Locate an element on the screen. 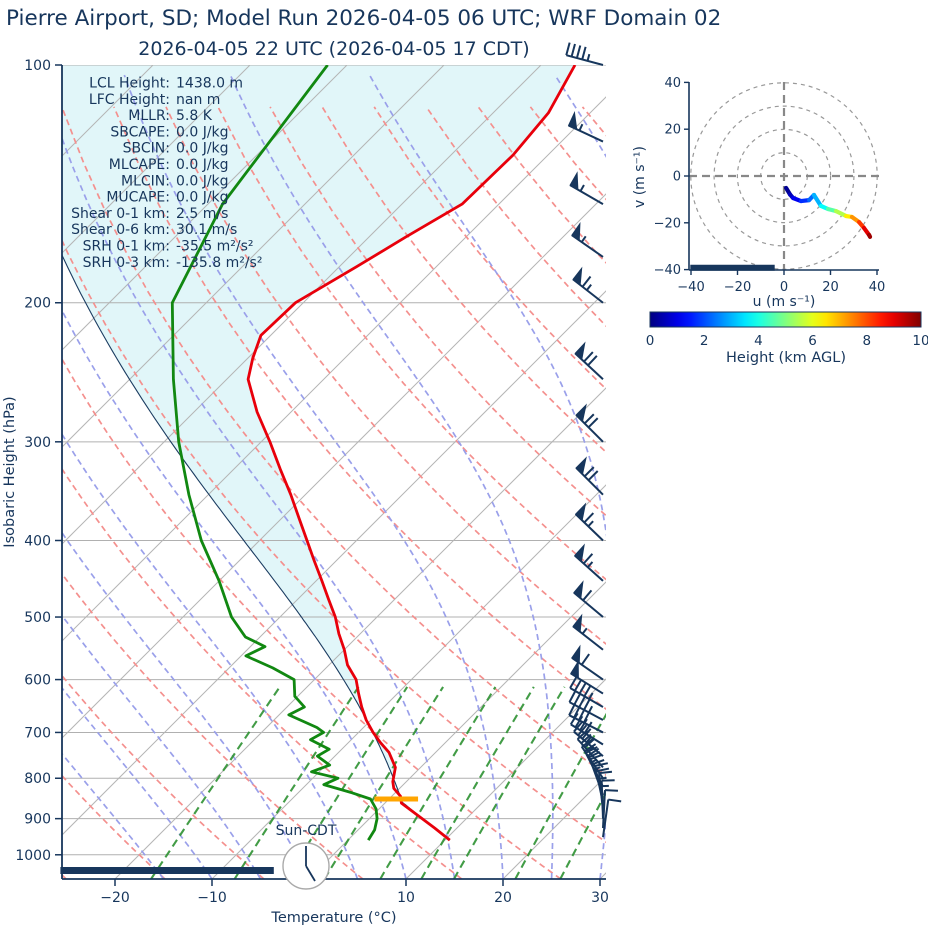  stat-label: Shear 0-1 km: is located at coordinates (120, 214).